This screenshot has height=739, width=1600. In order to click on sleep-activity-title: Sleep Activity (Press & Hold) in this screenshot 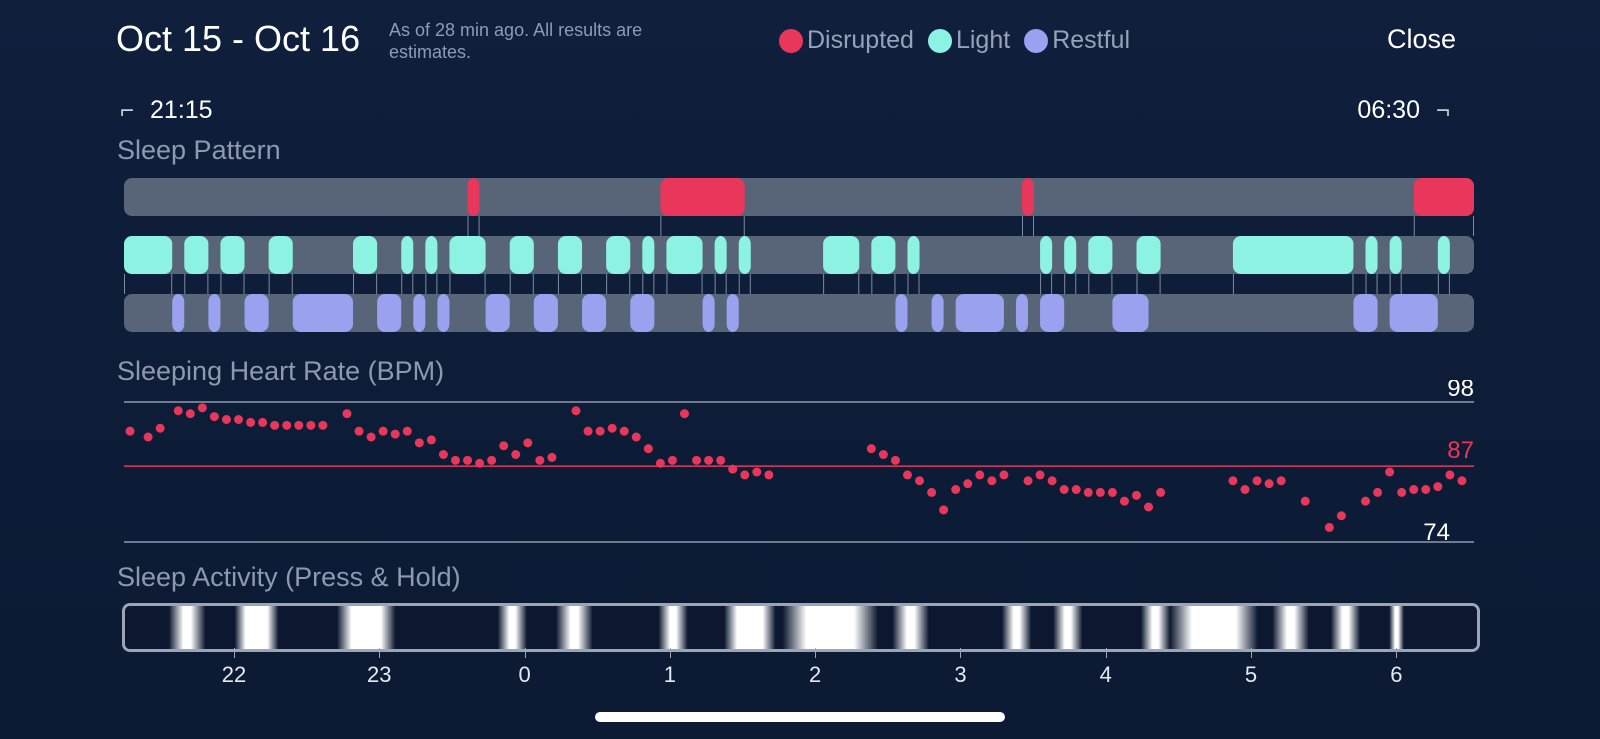, I will do `click(289, 577)`.